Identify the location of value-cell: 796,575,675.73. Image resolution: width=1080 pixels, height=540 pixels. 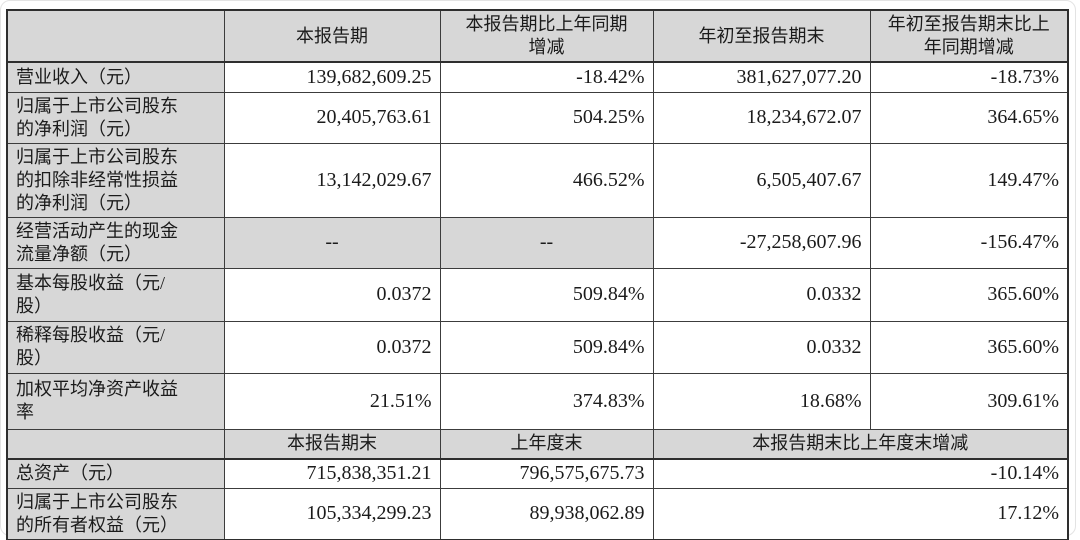
(546, 473).